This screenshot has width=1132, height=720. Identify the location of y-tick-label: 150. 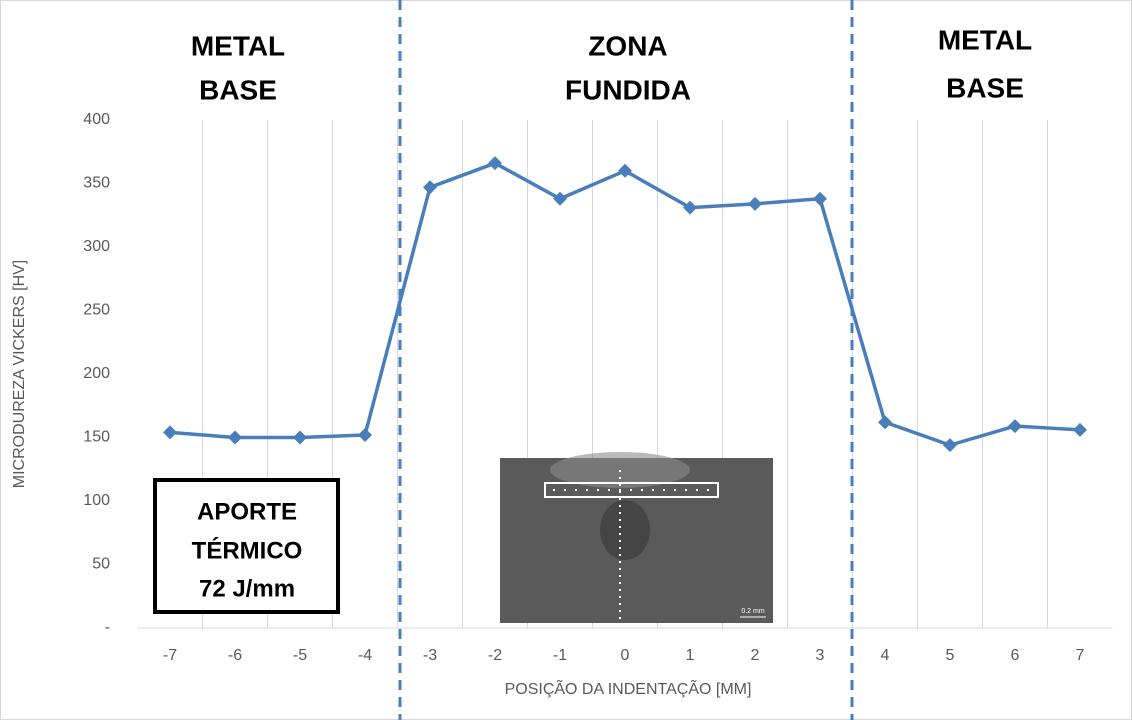
(96, 437).